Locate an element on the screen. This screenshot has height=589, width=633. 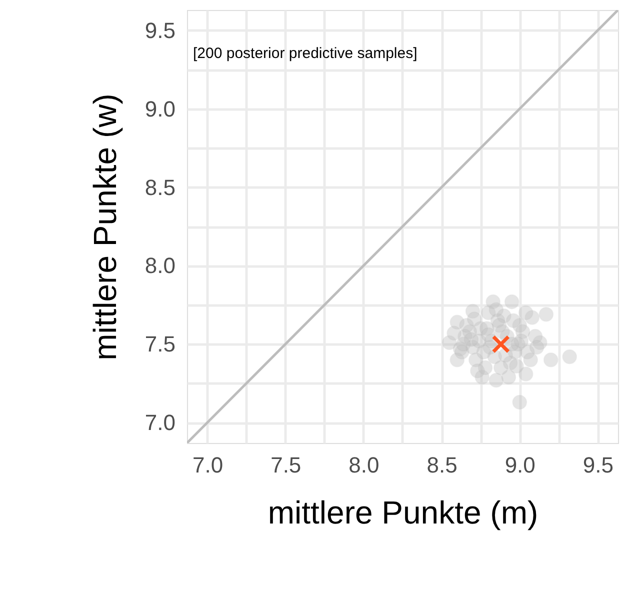
y-tick-label: 9.5 is located at coordinates (160, 30).